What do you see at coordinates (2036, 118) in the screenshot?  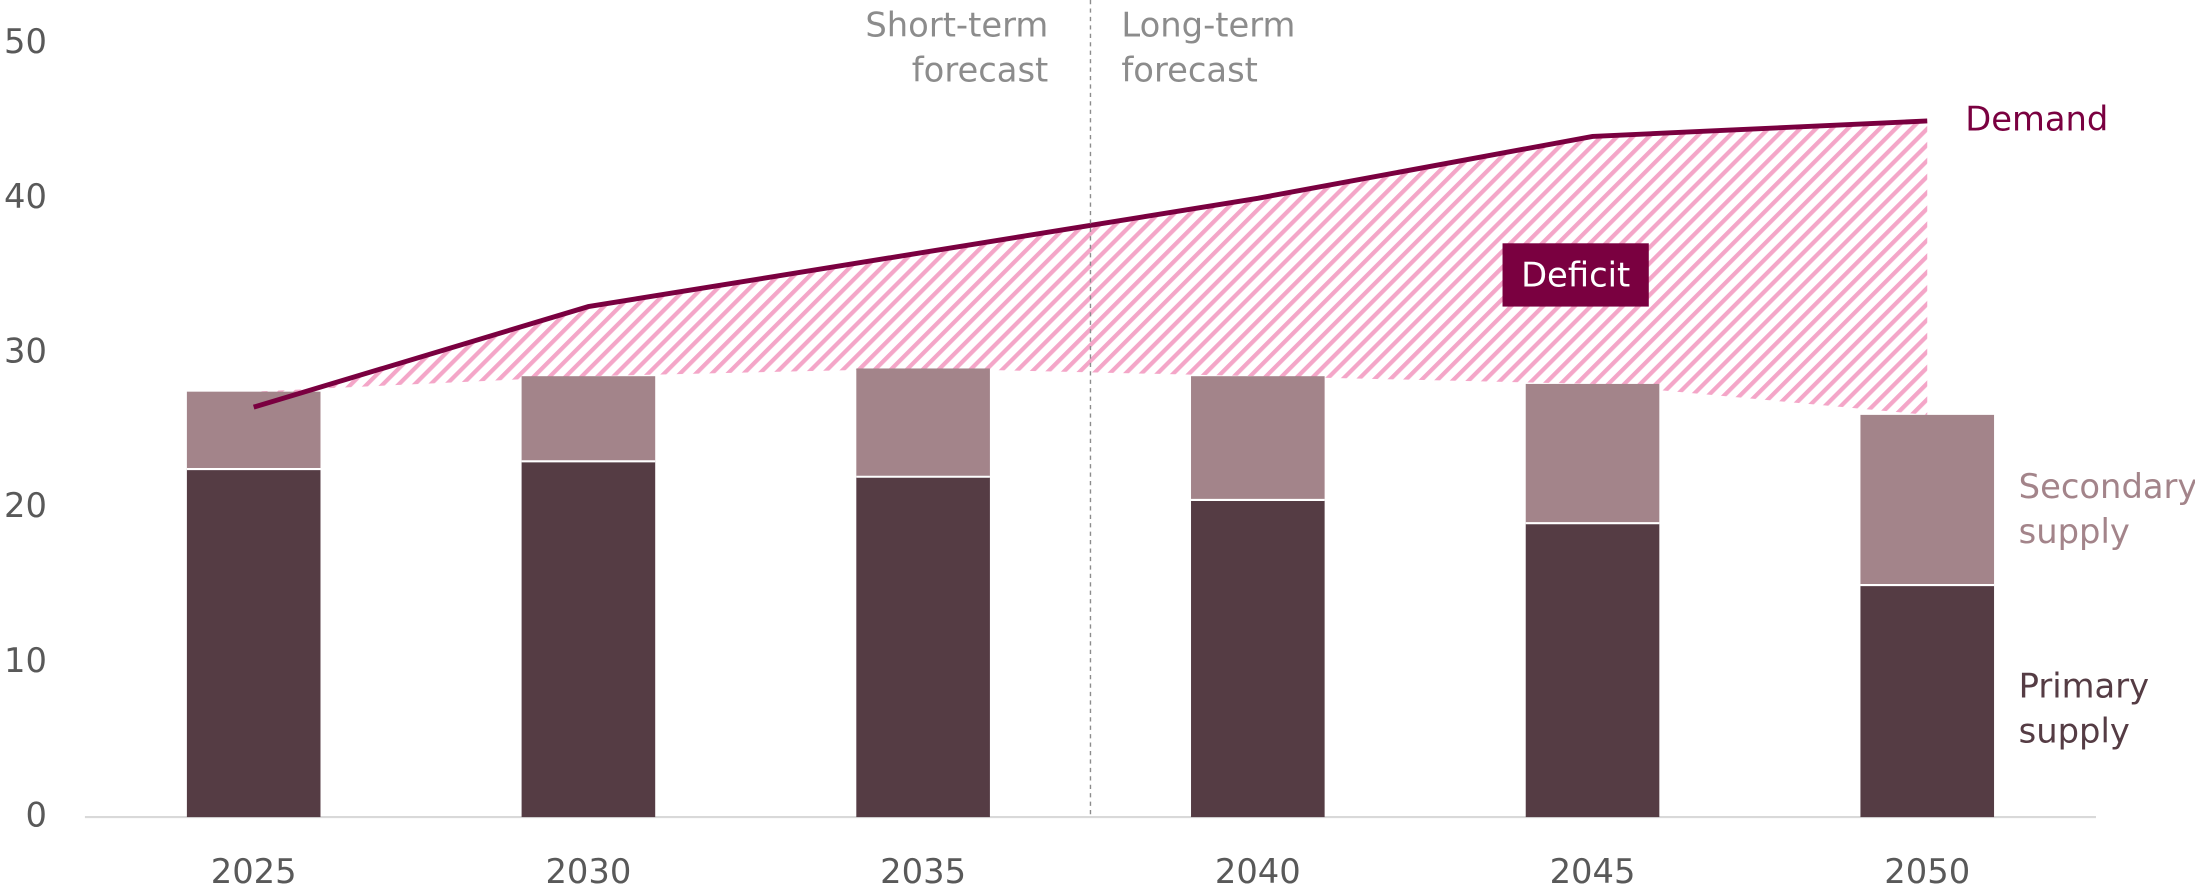 I see `legend-demand: Demand` at bounding box center [2036, 118].